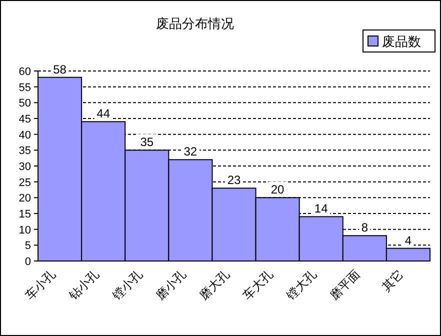  What do you see at coordinates (27, 246) in the screenshot?
I see `y-tick-label: 5` at bounding box center [27, 246].